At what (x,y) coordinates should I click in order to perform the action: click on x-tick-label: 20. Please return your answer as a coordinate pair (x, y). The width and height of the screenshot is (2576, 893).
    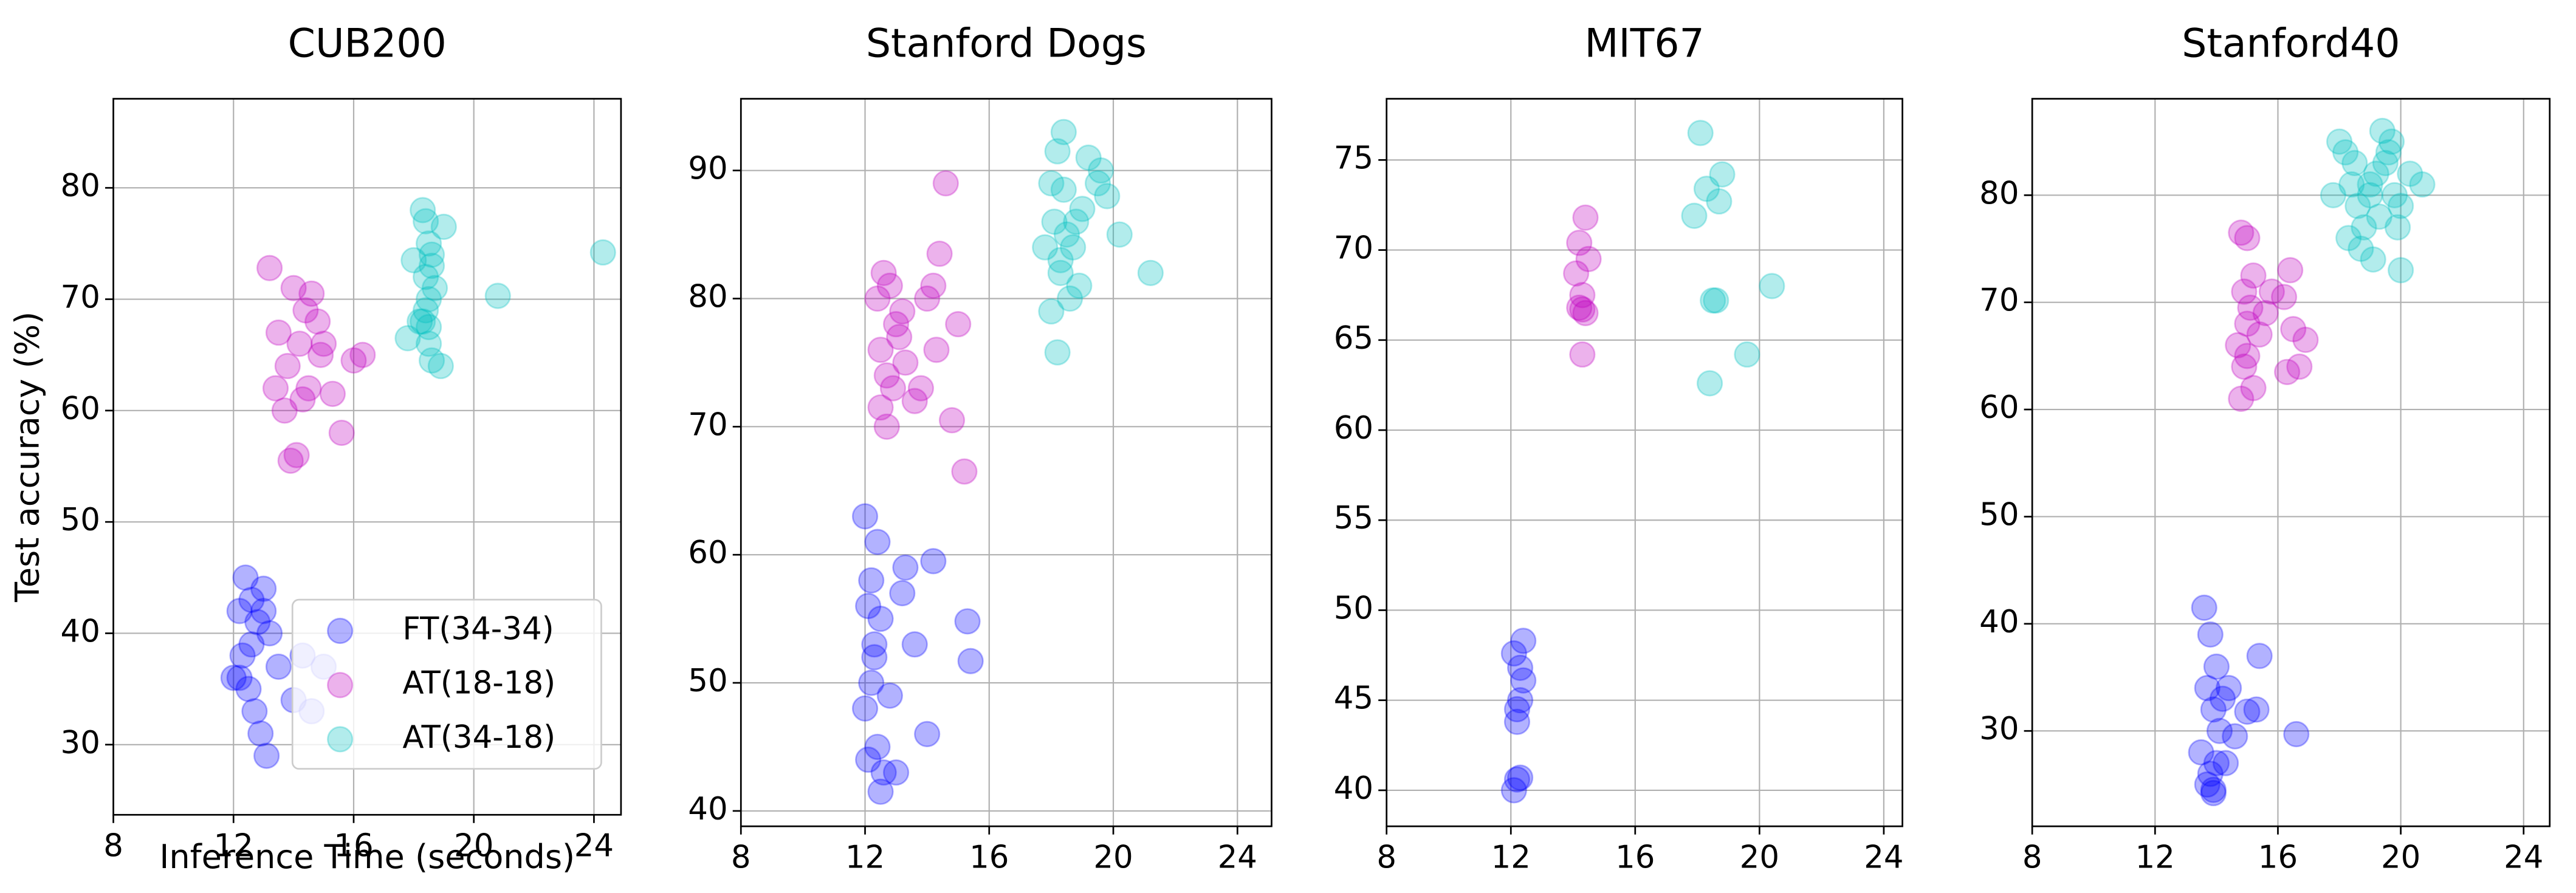
    Looking at the image, I should click on (1759, 857).